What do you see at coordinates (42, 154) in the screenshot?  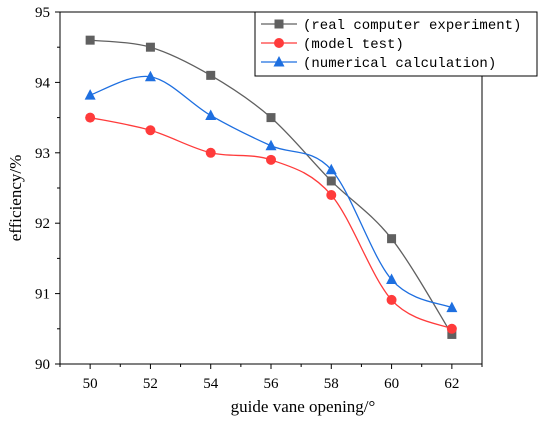 I see `y-tick-label: 93` at bounding box center [42, 154].